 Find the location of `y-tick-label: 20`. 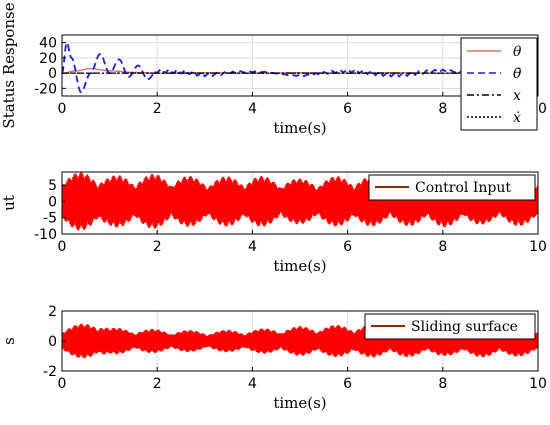

y-tick-label: 20 is located at coordinates (48, 59).